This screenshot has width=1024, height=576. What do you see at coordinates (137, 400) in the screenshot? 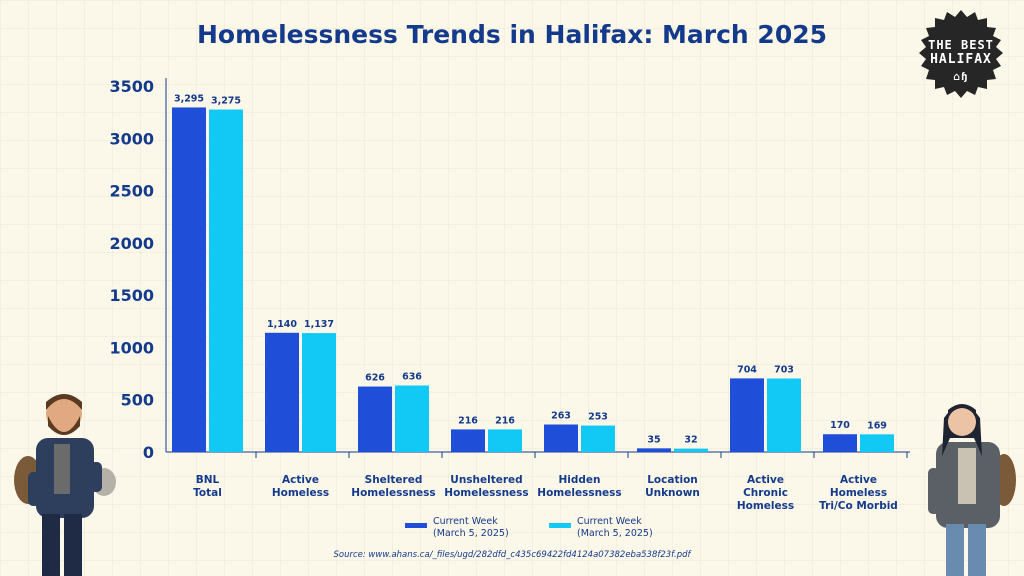
I see `y-tick-label: 500` at bounding box center [137, 400].